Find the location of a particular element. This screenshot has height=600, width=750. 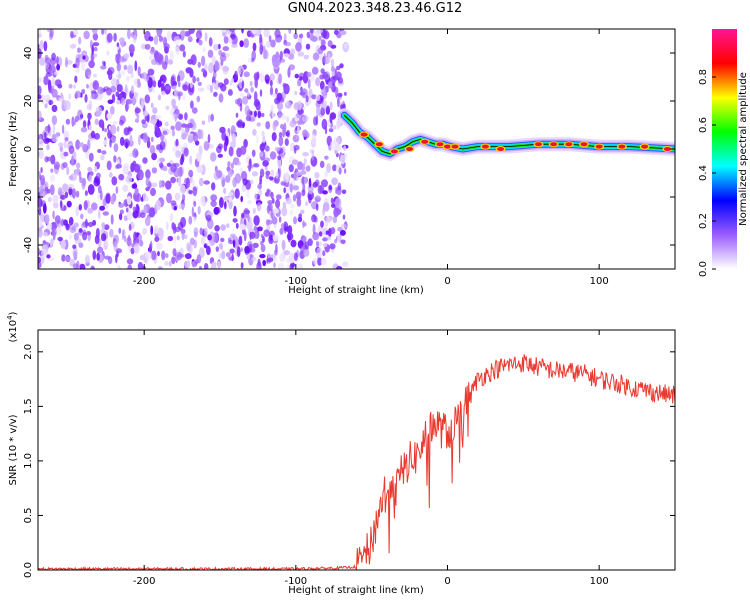

snr-x-label: Height of straight line (km) is located at coordinates (356, 590).